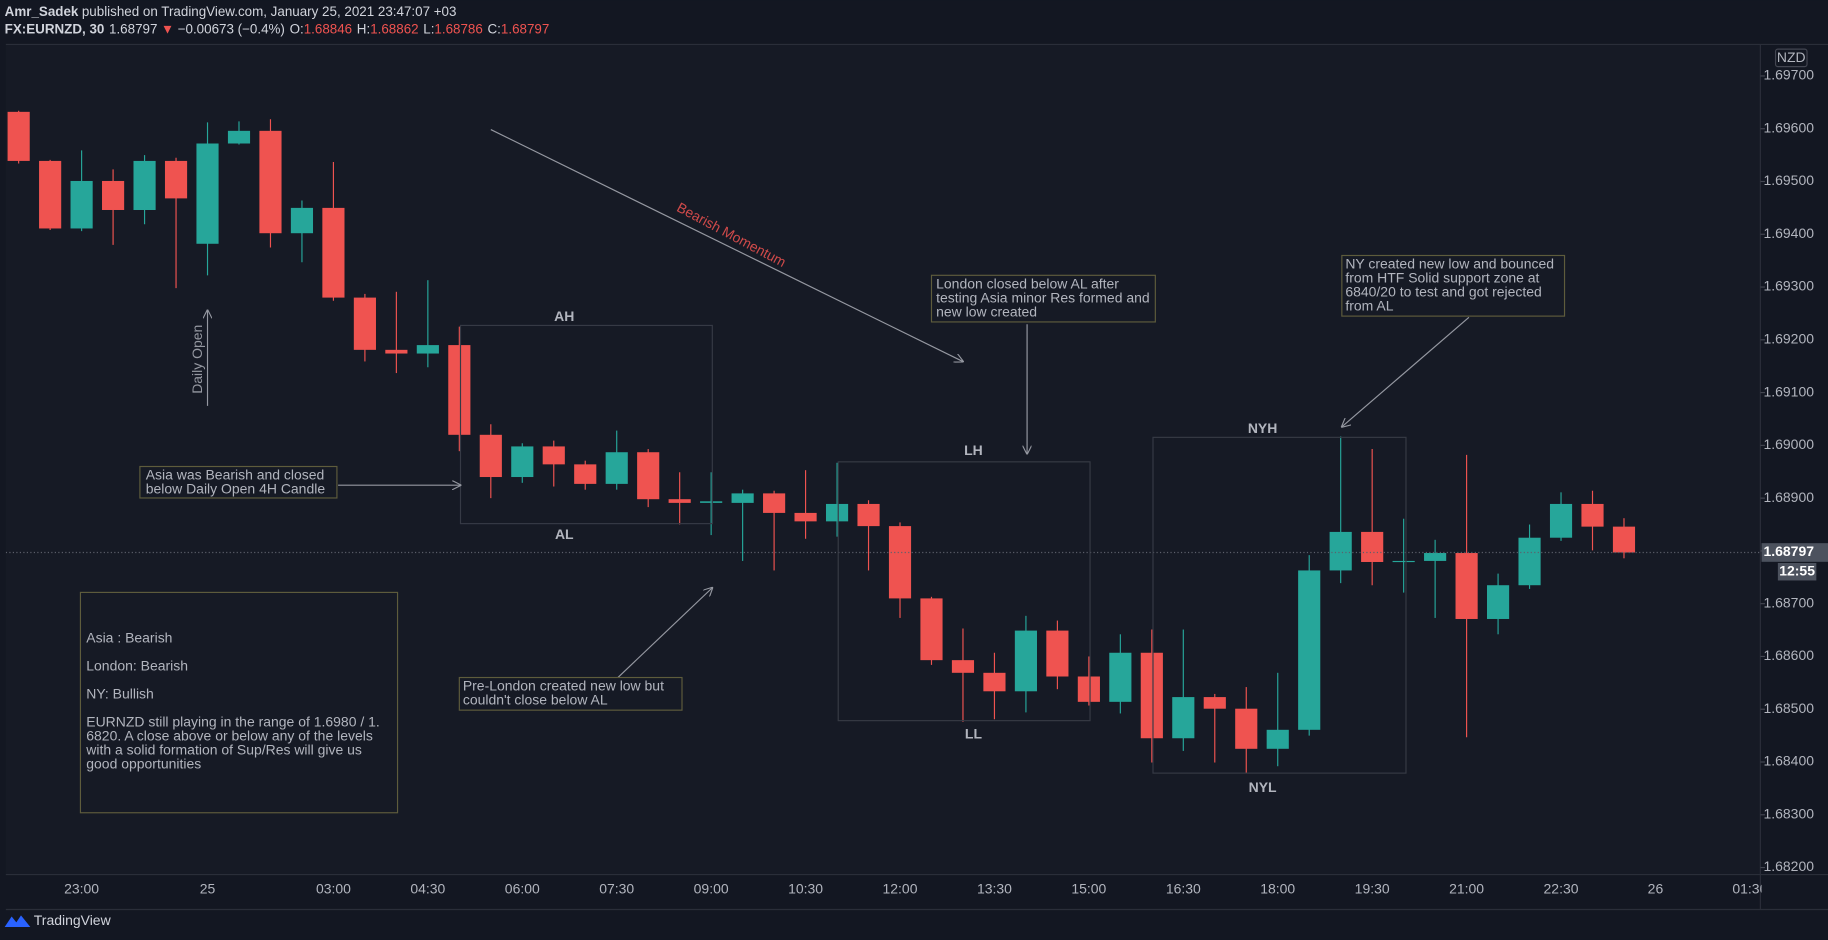 Image resolution: width=1828 pixels, height=940 pixels. Describe the element at coordinates (458, 28) in the screenshot. I see `l-value: 1.68786` at that location.